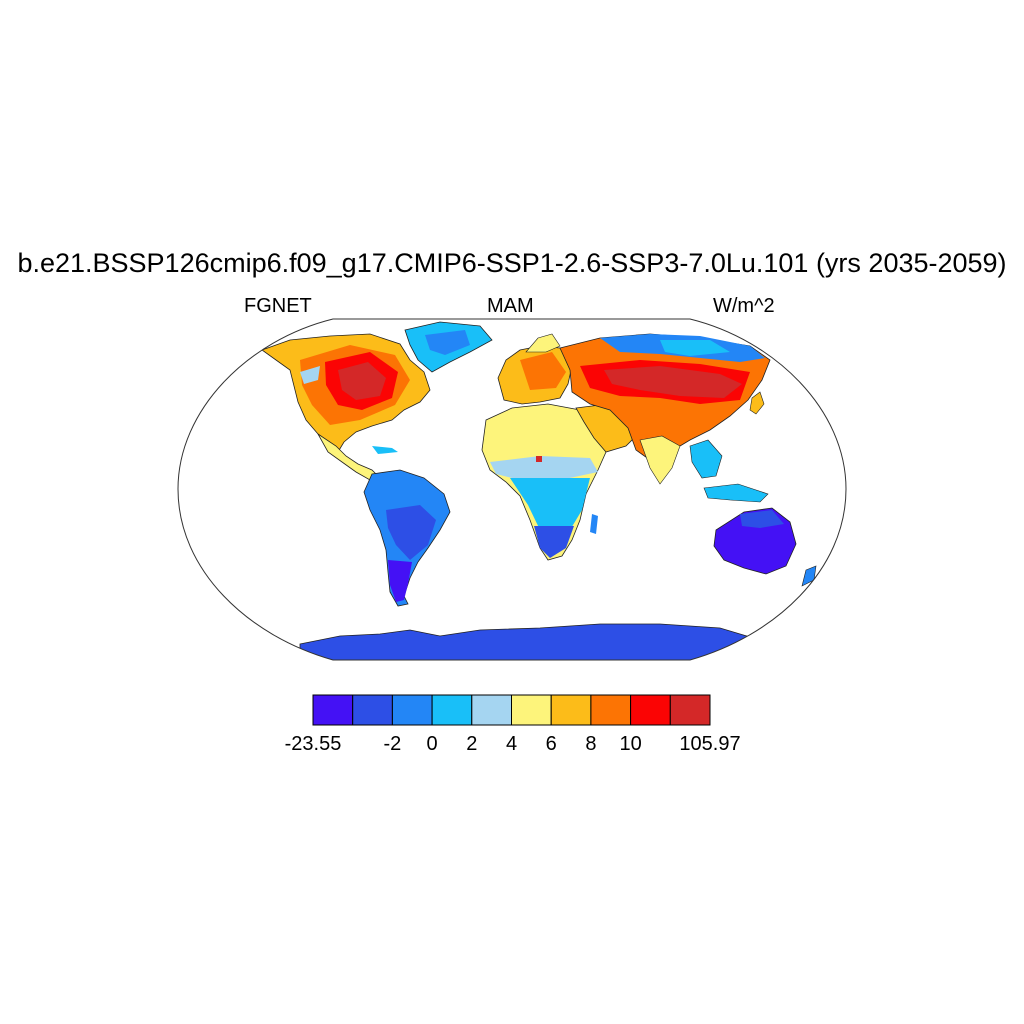 The height and width of the screenshot is (1024, 1024). Describe the element at coordinates (709, 744) in the screenshot. I see `colorbar-tick-label: 105.97` at that location.